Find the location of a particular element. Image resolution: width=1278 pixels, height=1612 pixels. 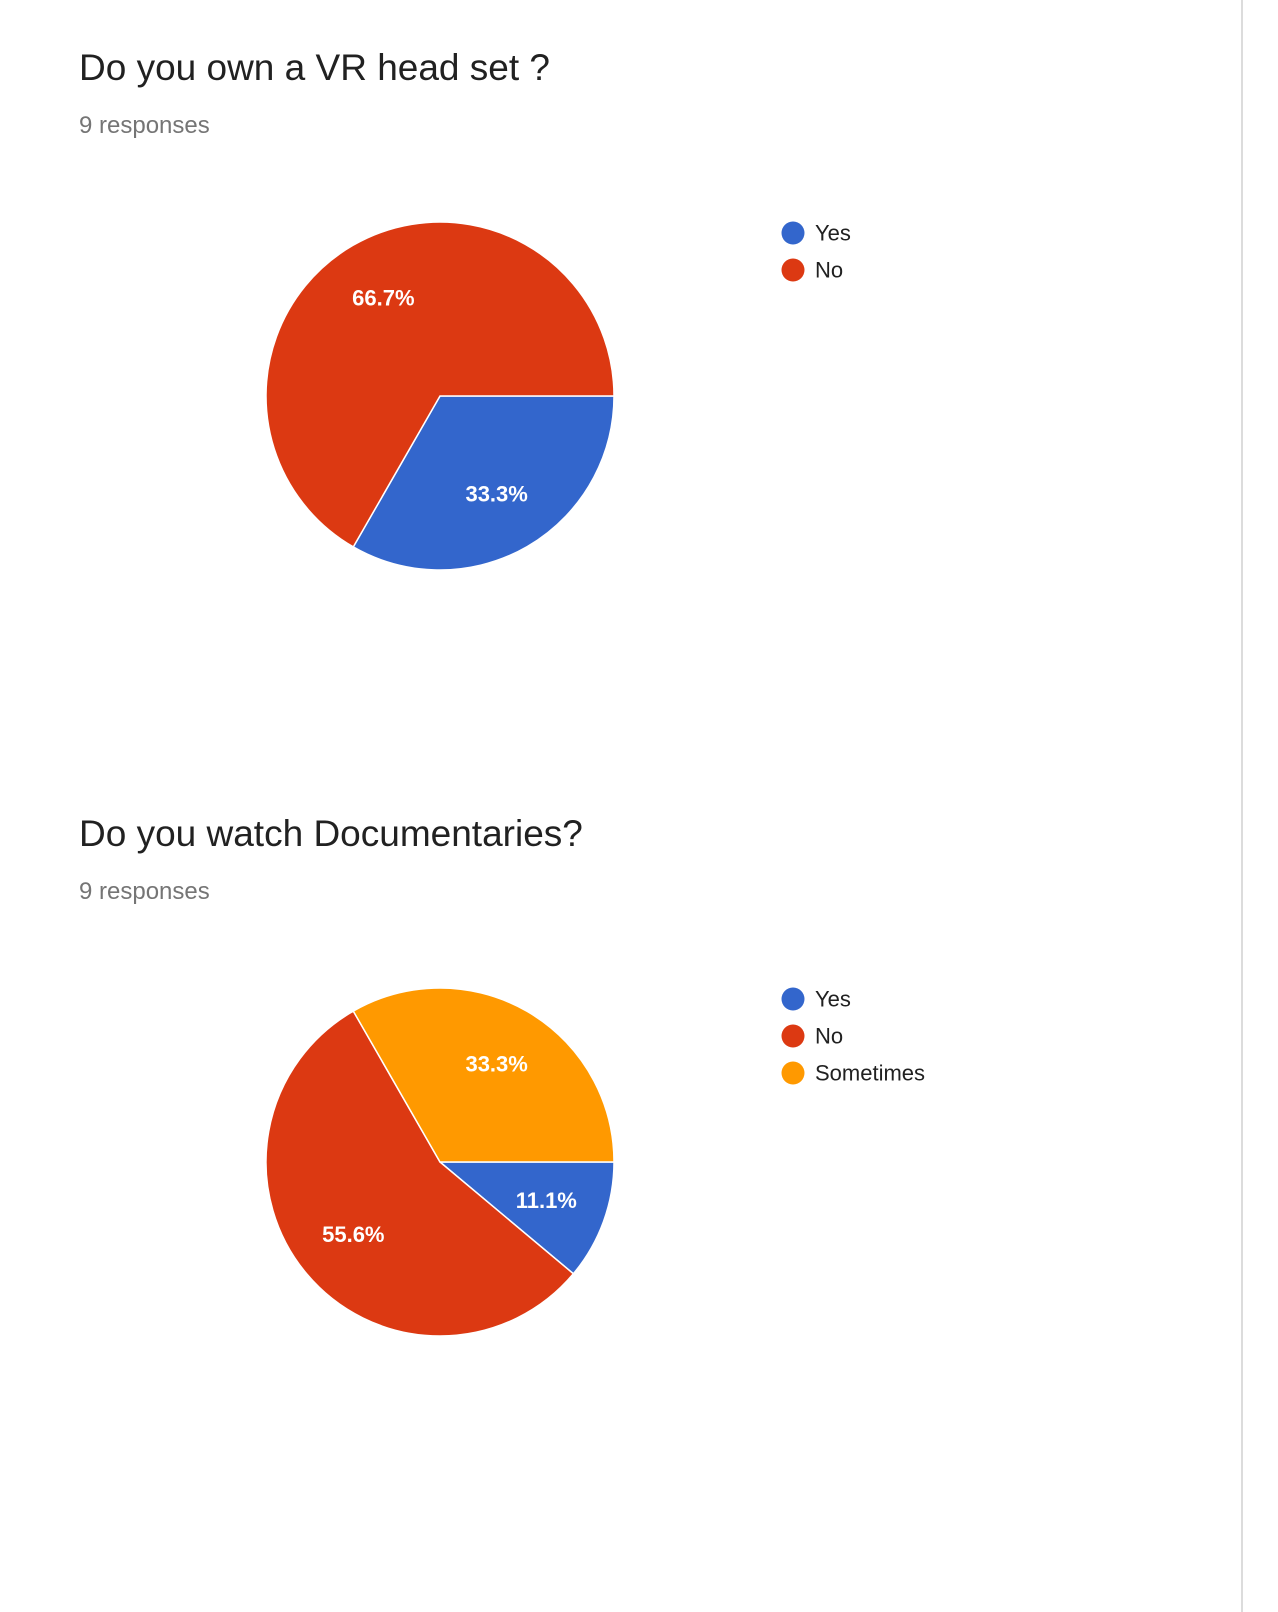

pie-slice-labels: 11.1% 55.6% 33.3% is located at coordinates (449, 1150).